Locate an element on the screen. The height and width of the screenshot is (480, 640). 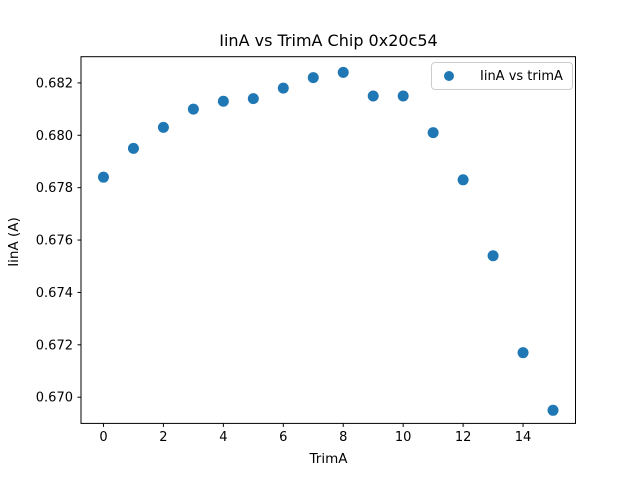
y-axis-label: IinA (A) is located at coordinates (14, 242).